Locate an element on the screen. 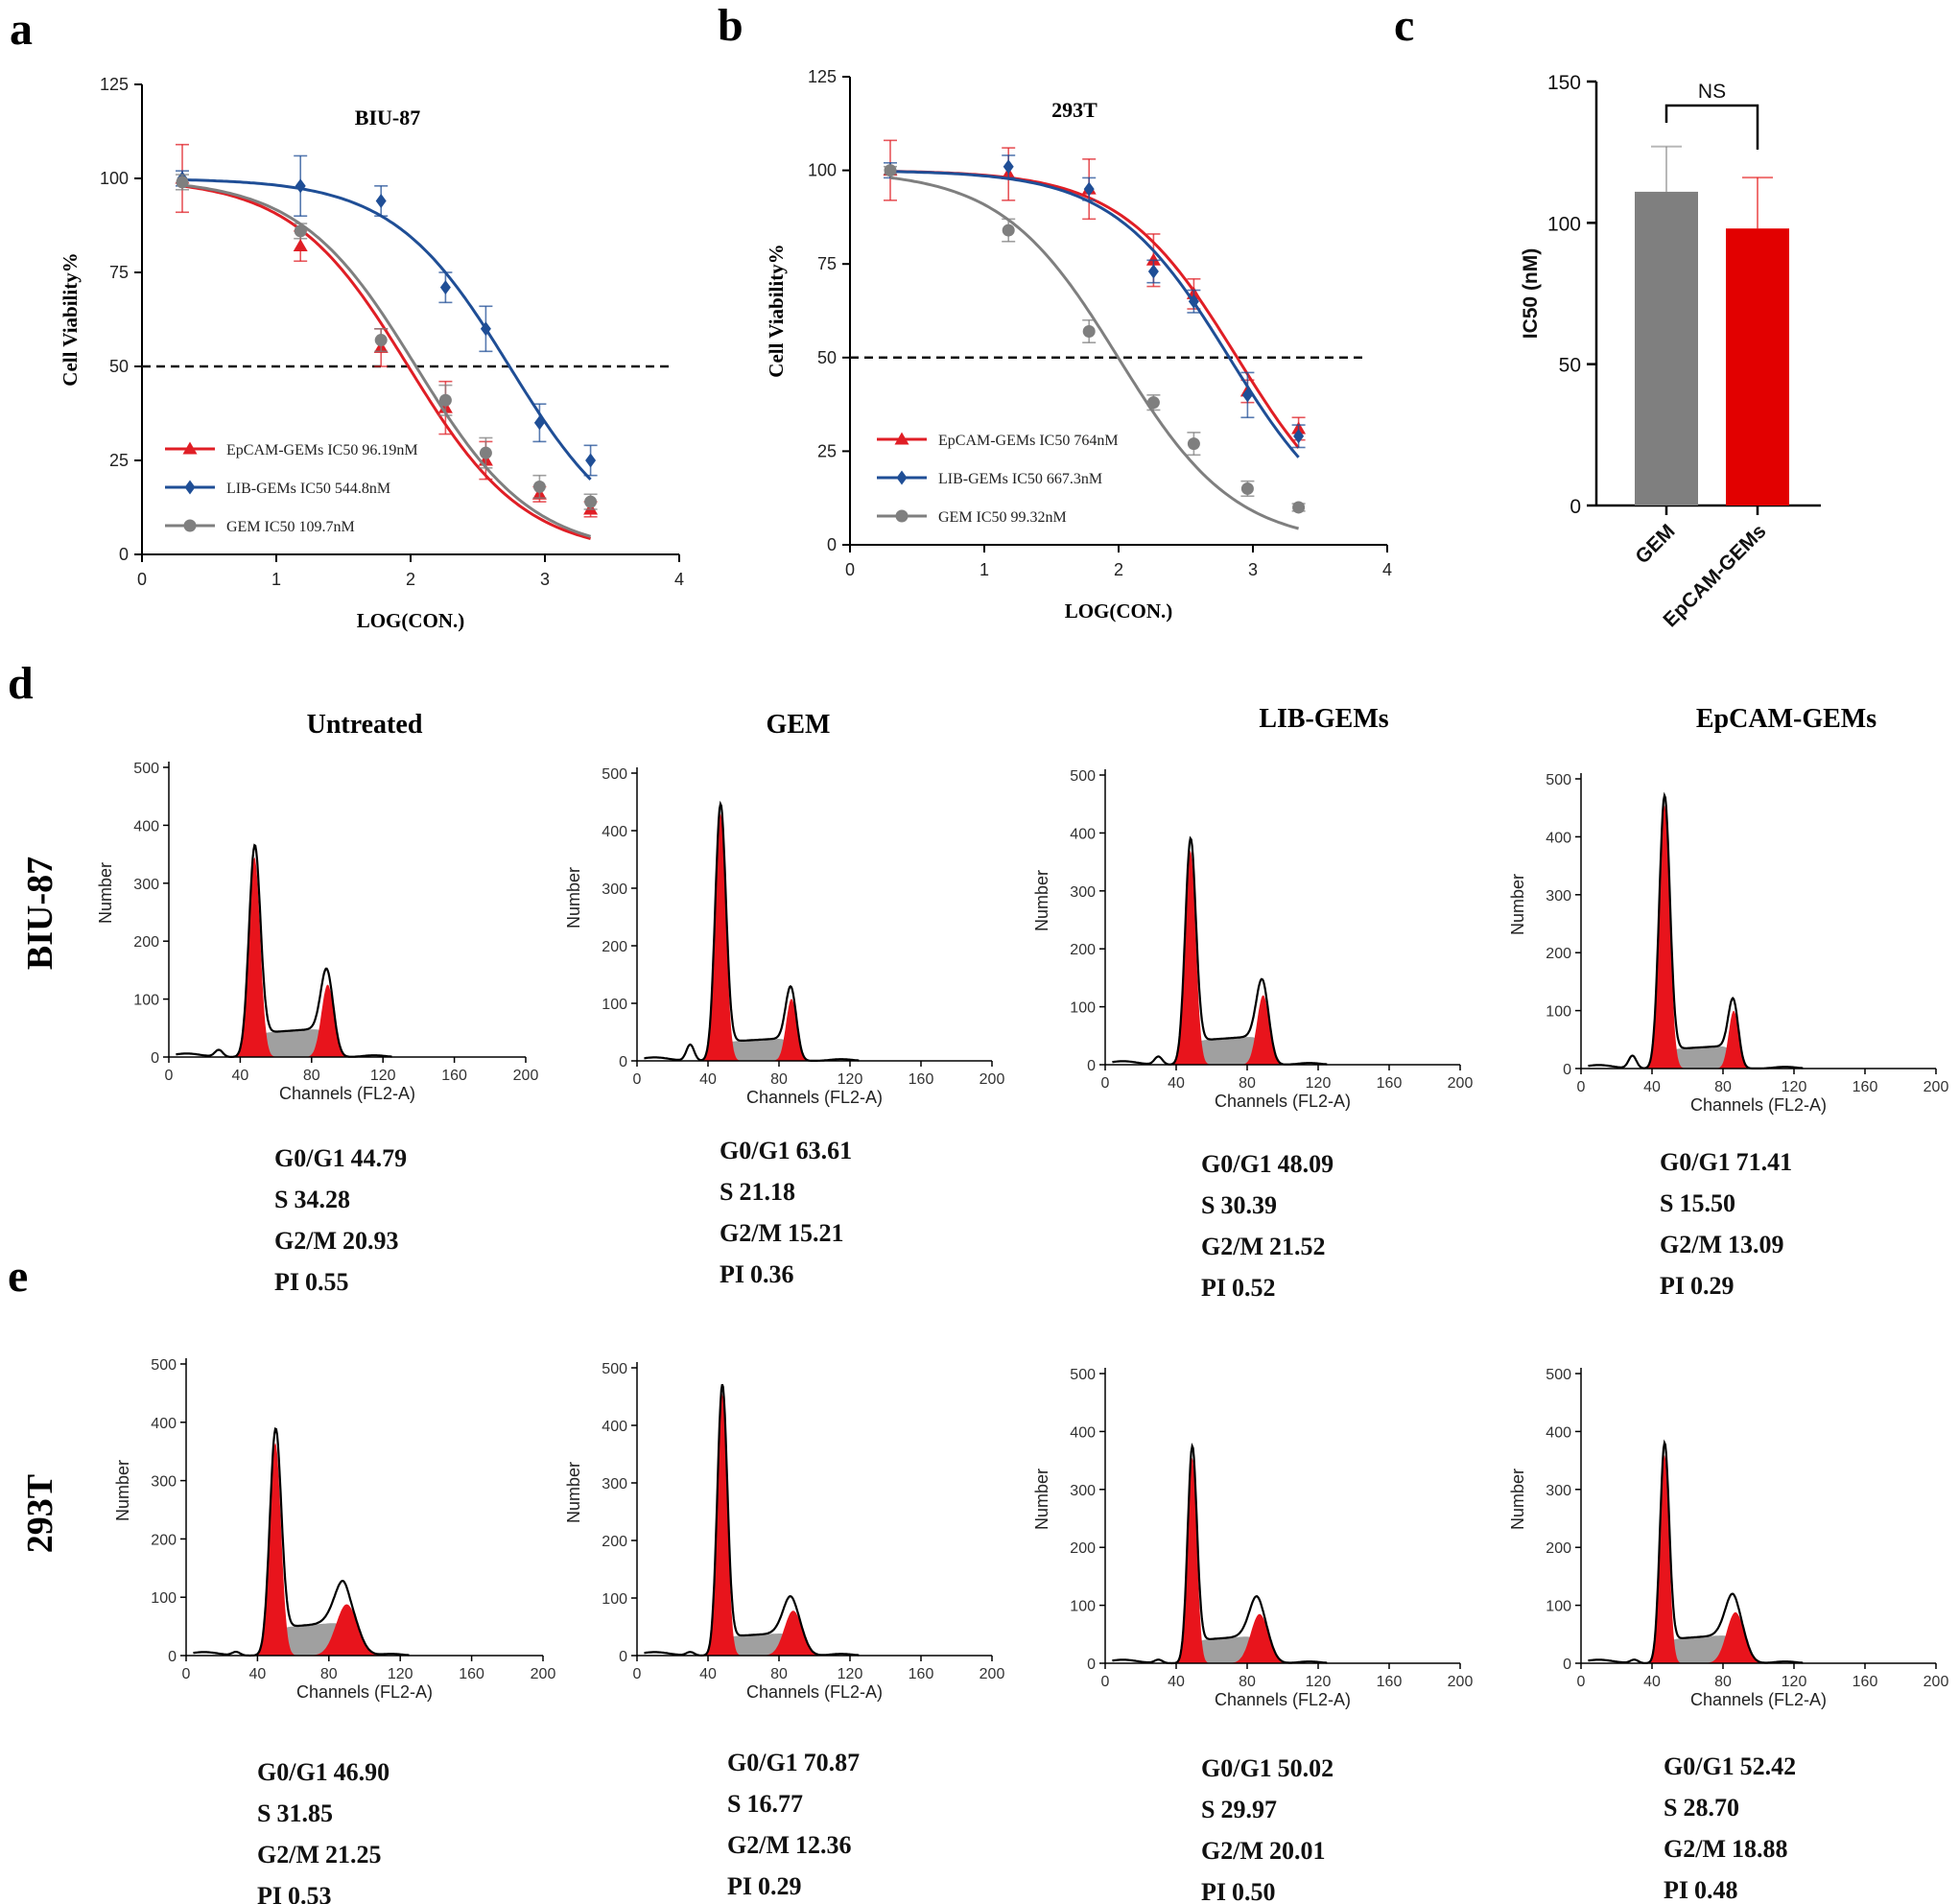  cell-cycle-stat: G2/M 13.09 is located at coordinates (1722, 1245).